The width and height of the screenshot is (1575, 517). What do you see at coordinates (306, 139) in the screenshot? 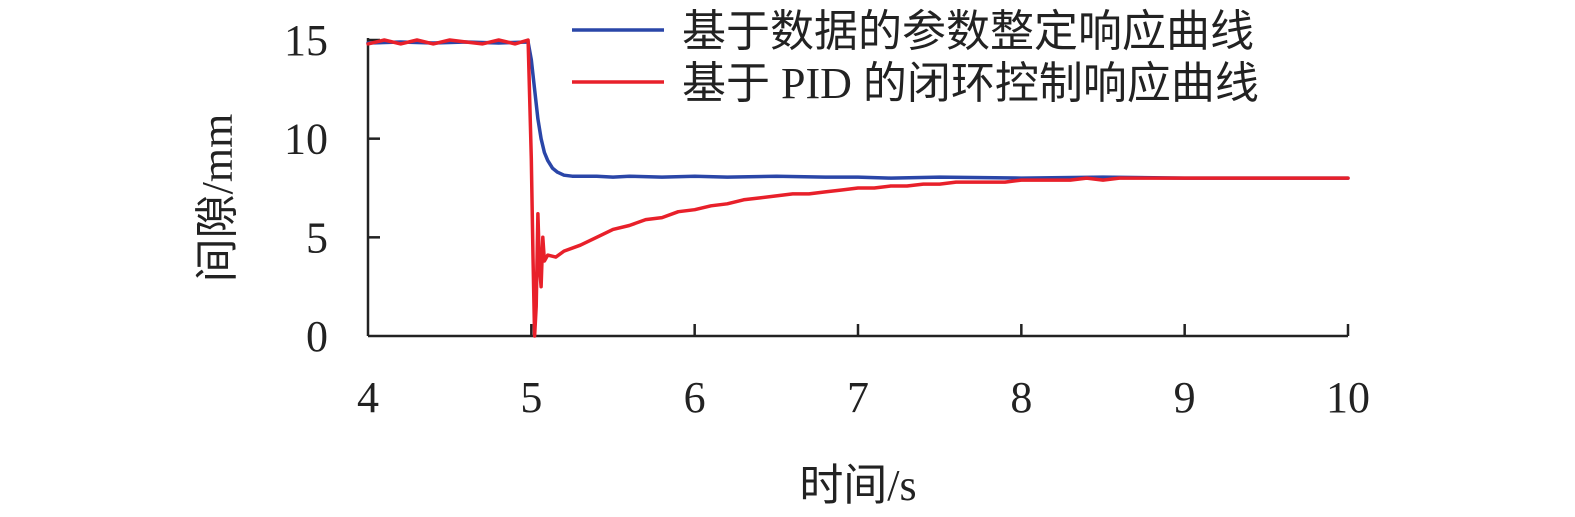
I see `y-tick-label: 10` at bounding box center [306, 139].